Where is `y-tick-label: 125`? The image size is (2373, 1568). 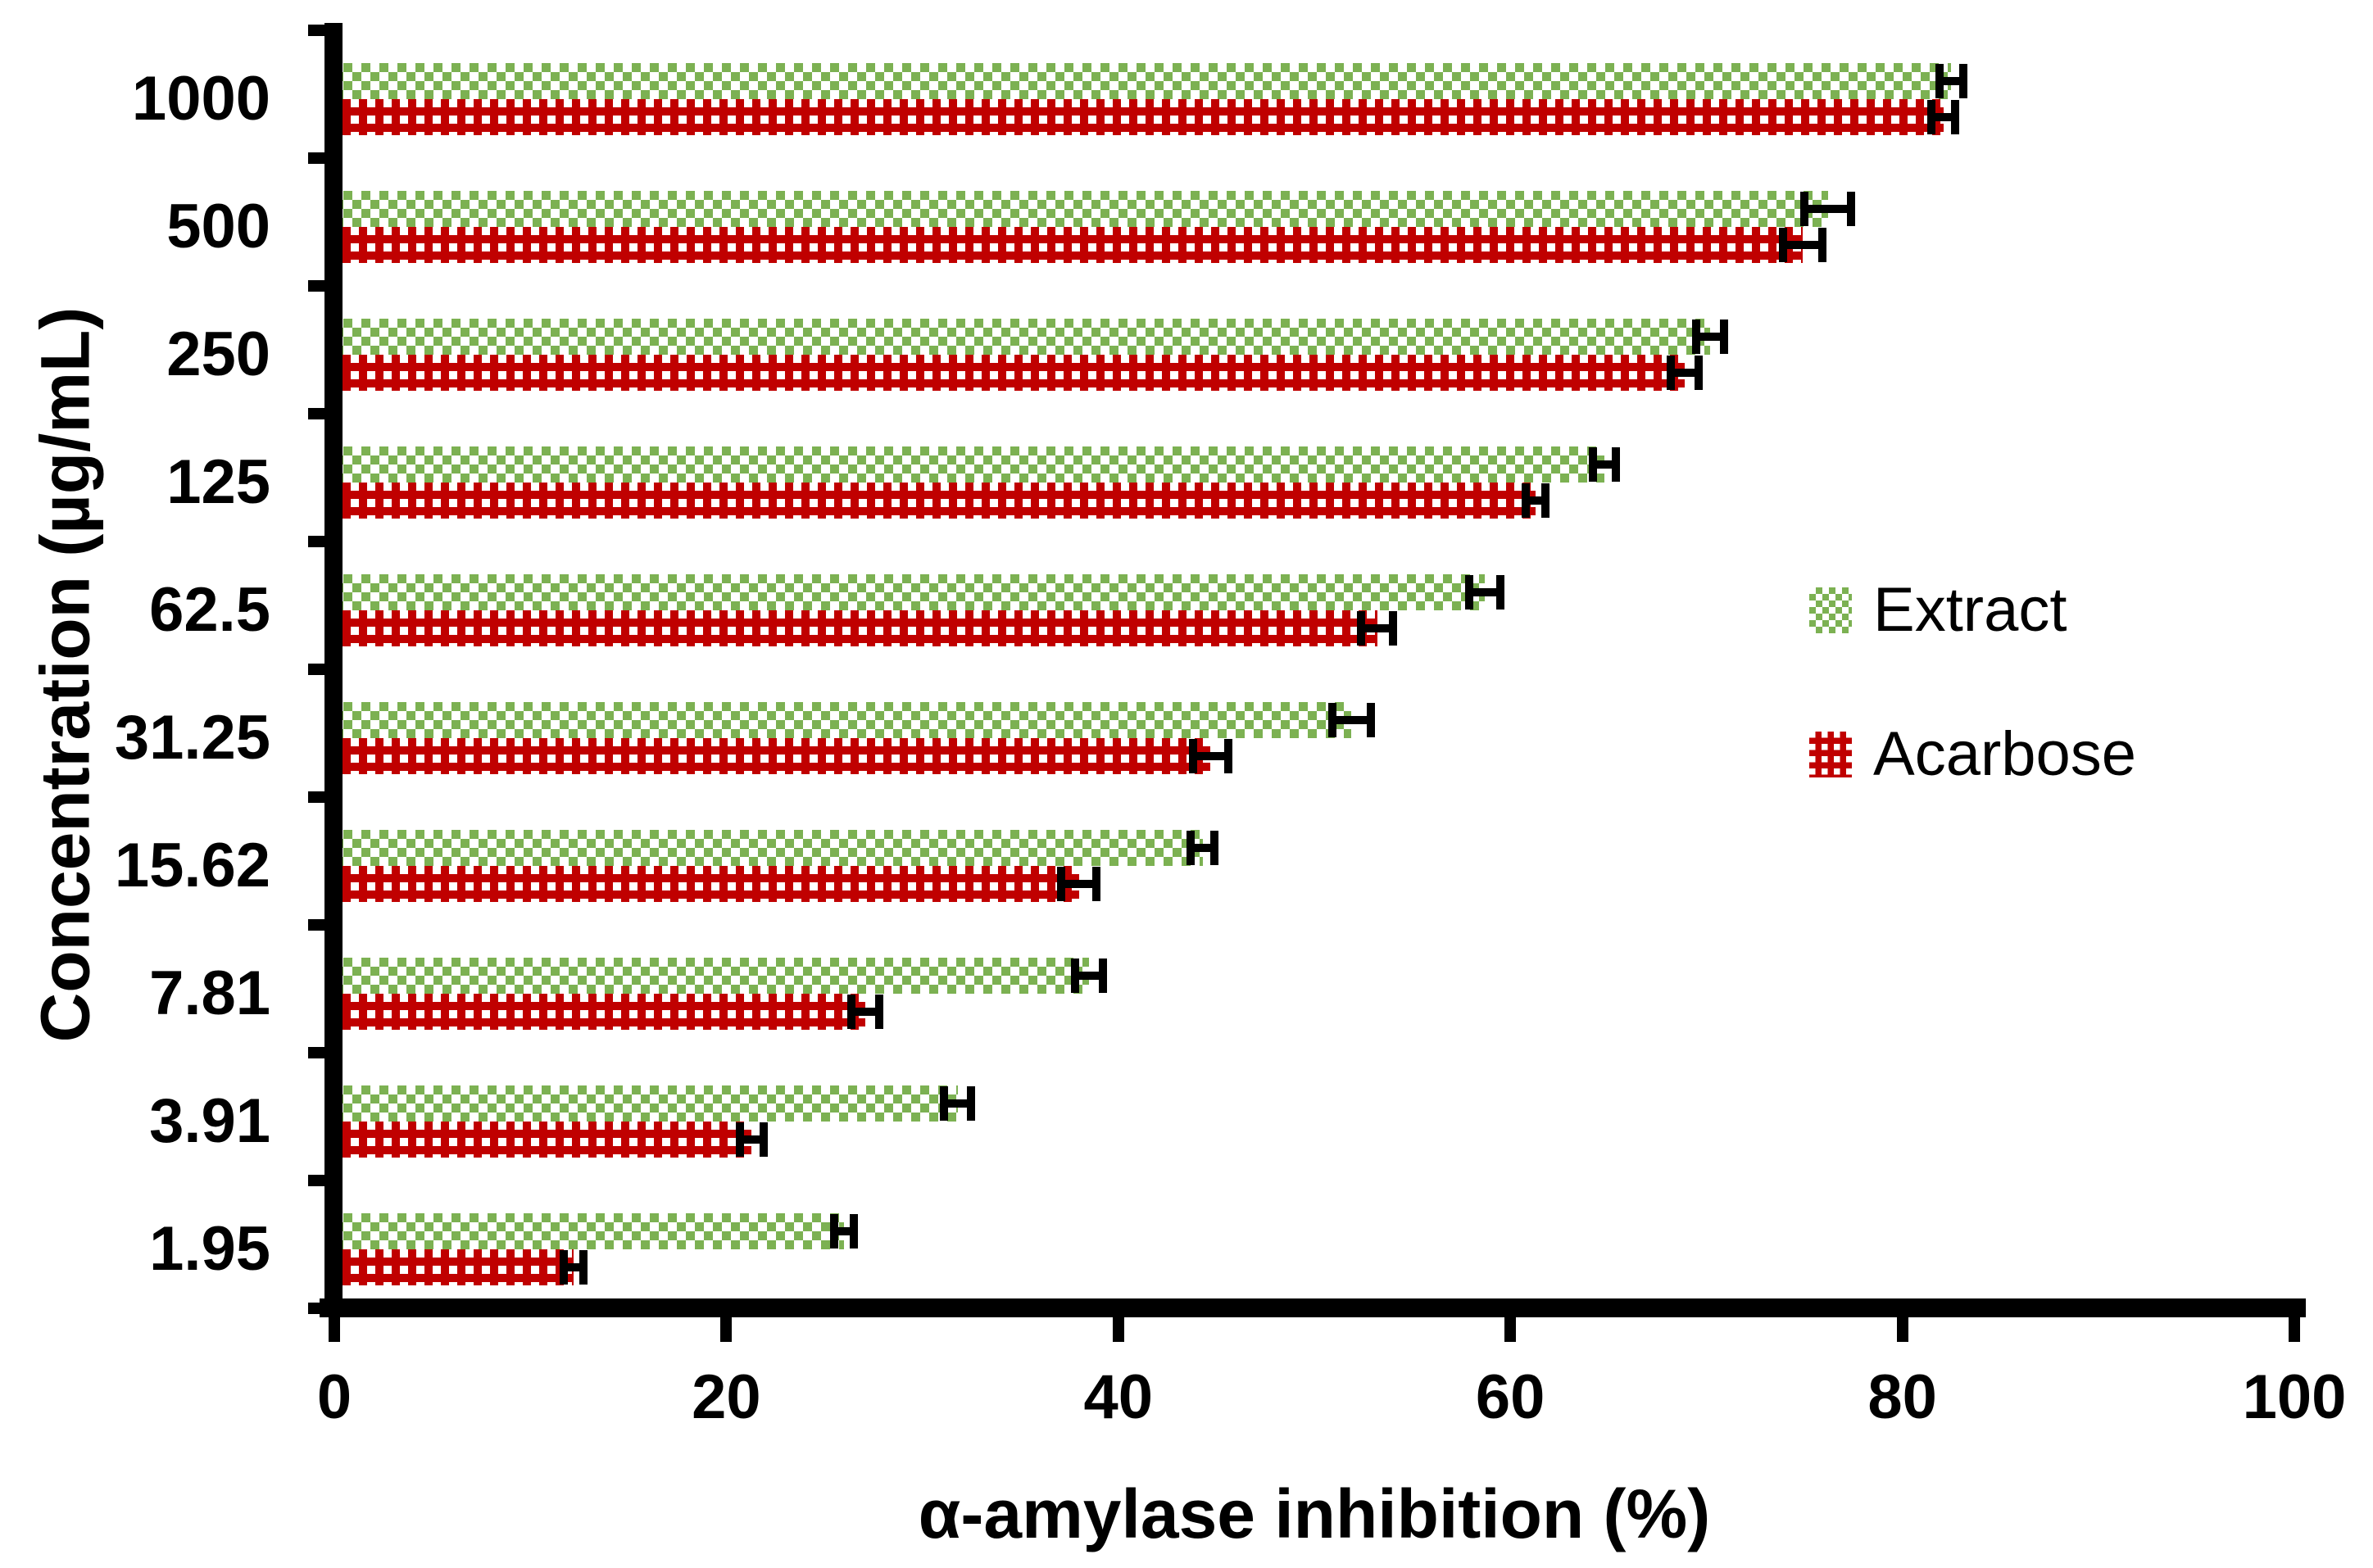
y-tick-label: 125 is located at coordinates (218, 482).